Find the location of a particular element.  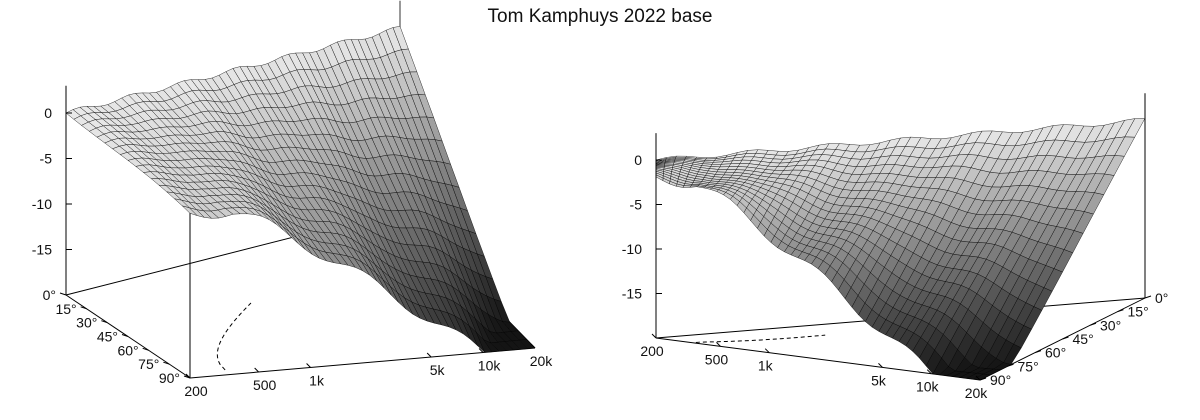

chart-title: Tom Kamphuys 2022 base is located at coordinates (600, 16).